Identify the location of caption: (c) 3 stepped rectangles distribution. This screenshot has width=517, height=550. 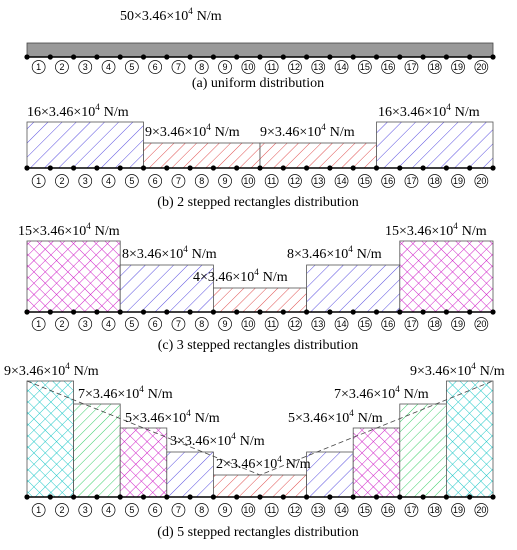
(258, 345).